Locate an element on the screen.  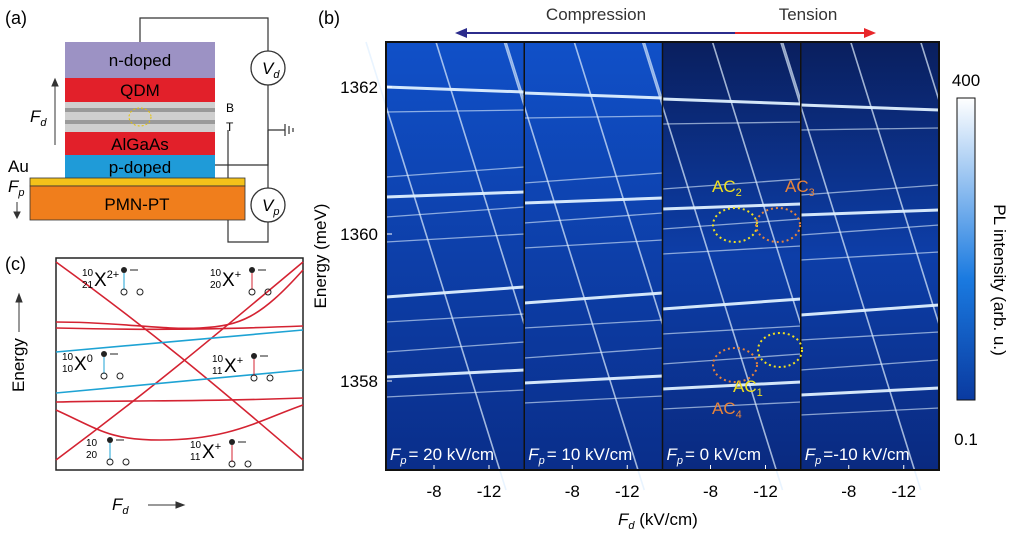
colorbar-title: PL intensity (arb. u.) is located at coordinates (999, 280).